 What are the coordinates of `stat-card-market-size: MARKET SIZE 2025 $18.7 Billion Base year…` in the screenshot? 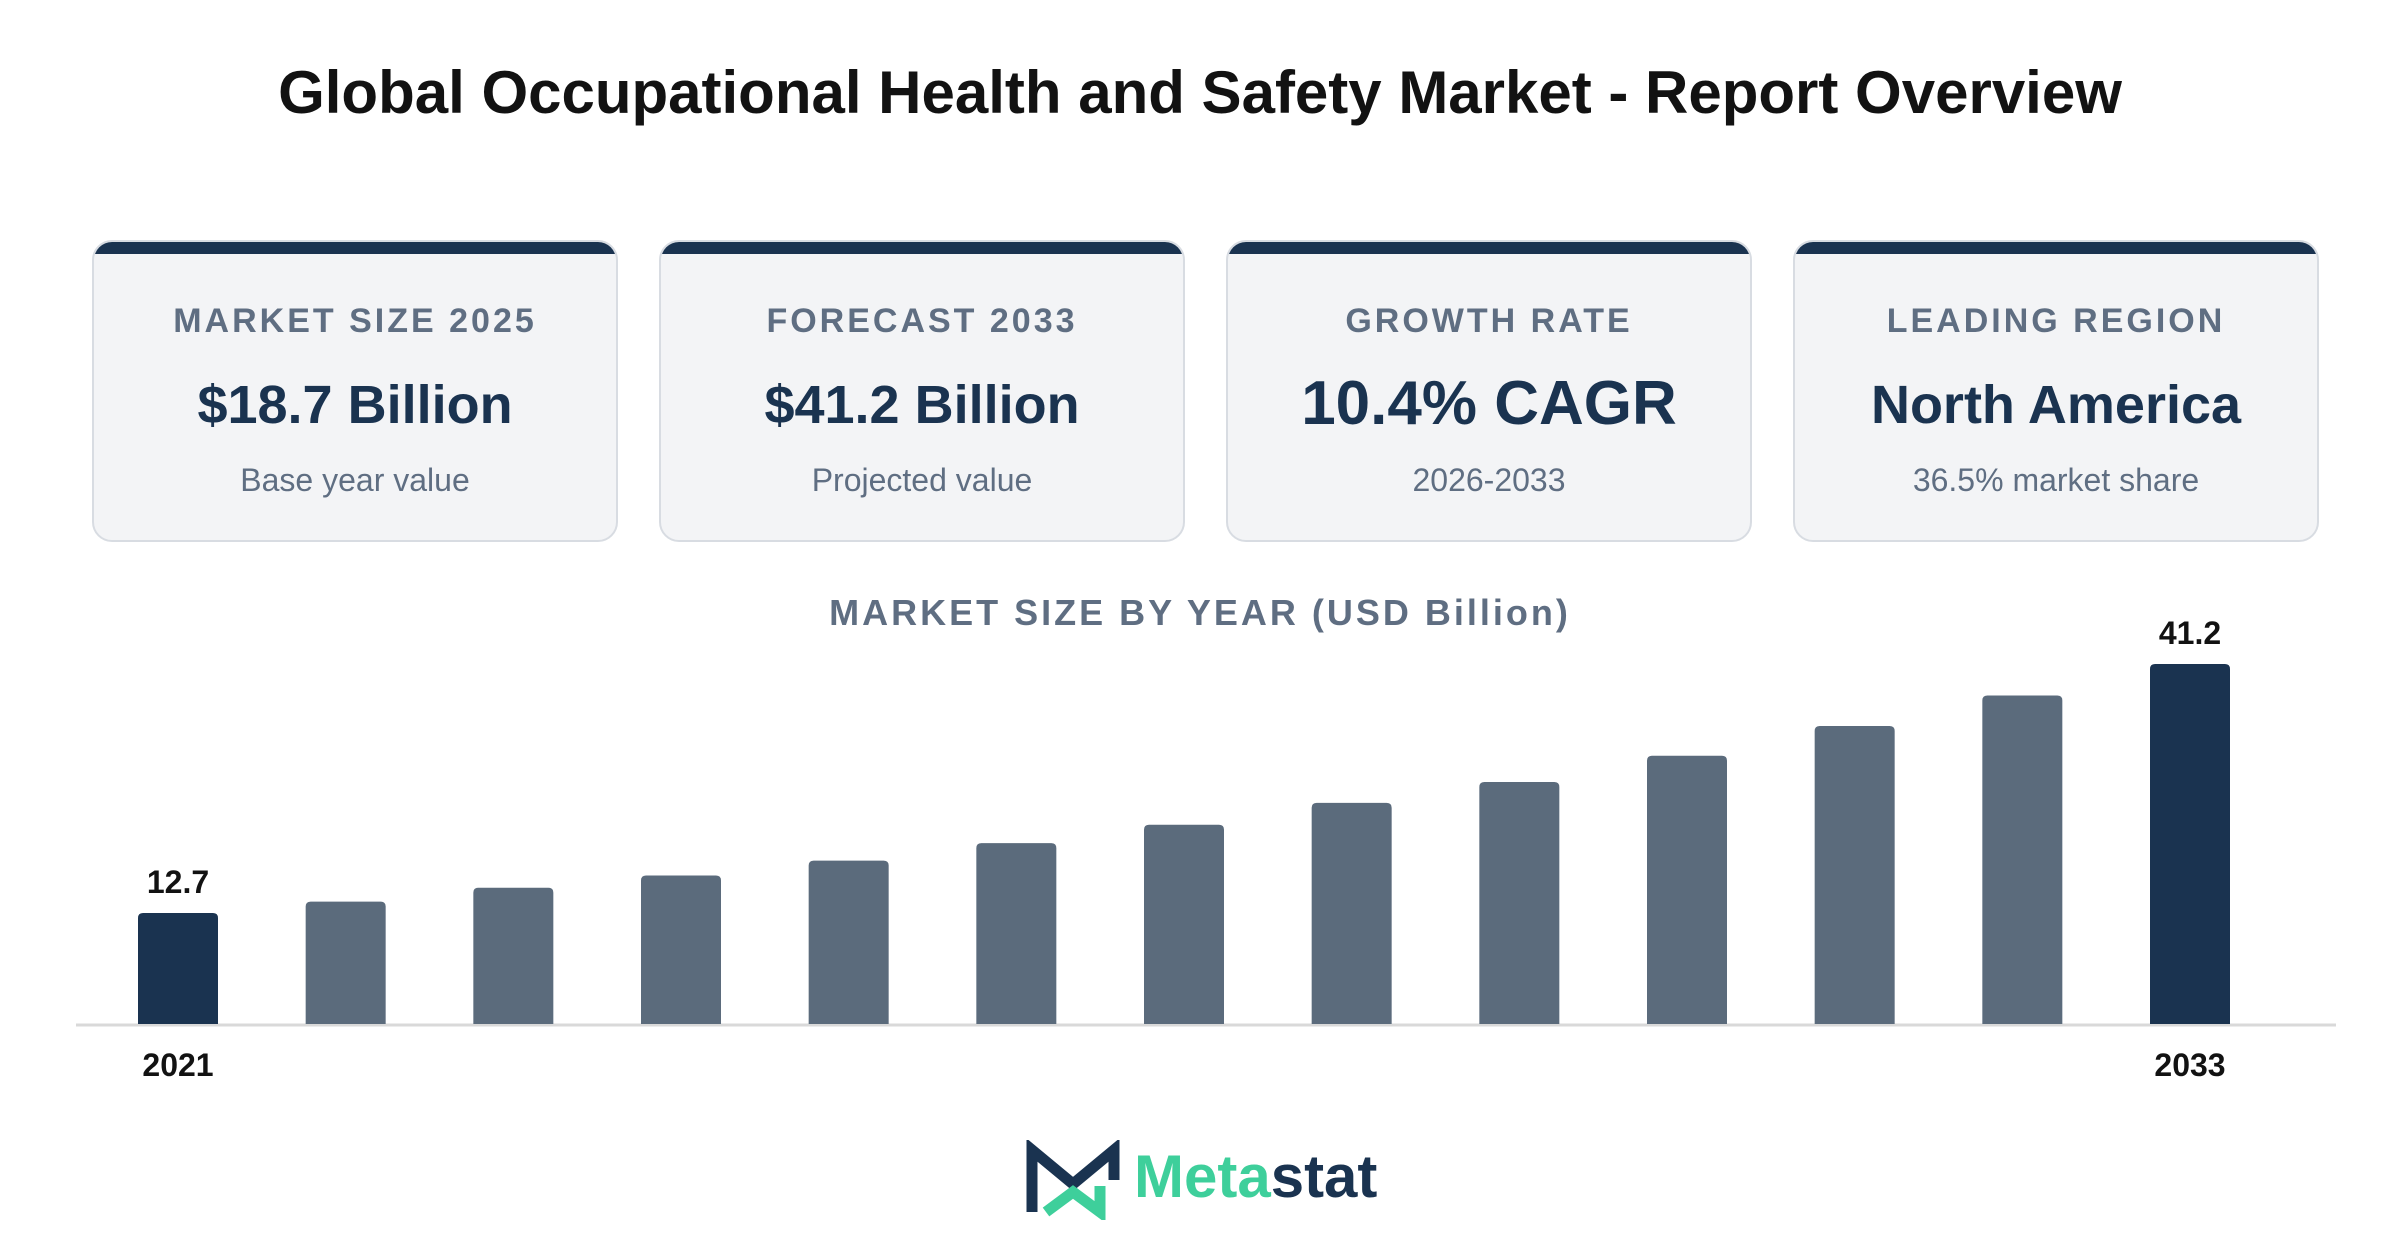 It's located at (355, 391).